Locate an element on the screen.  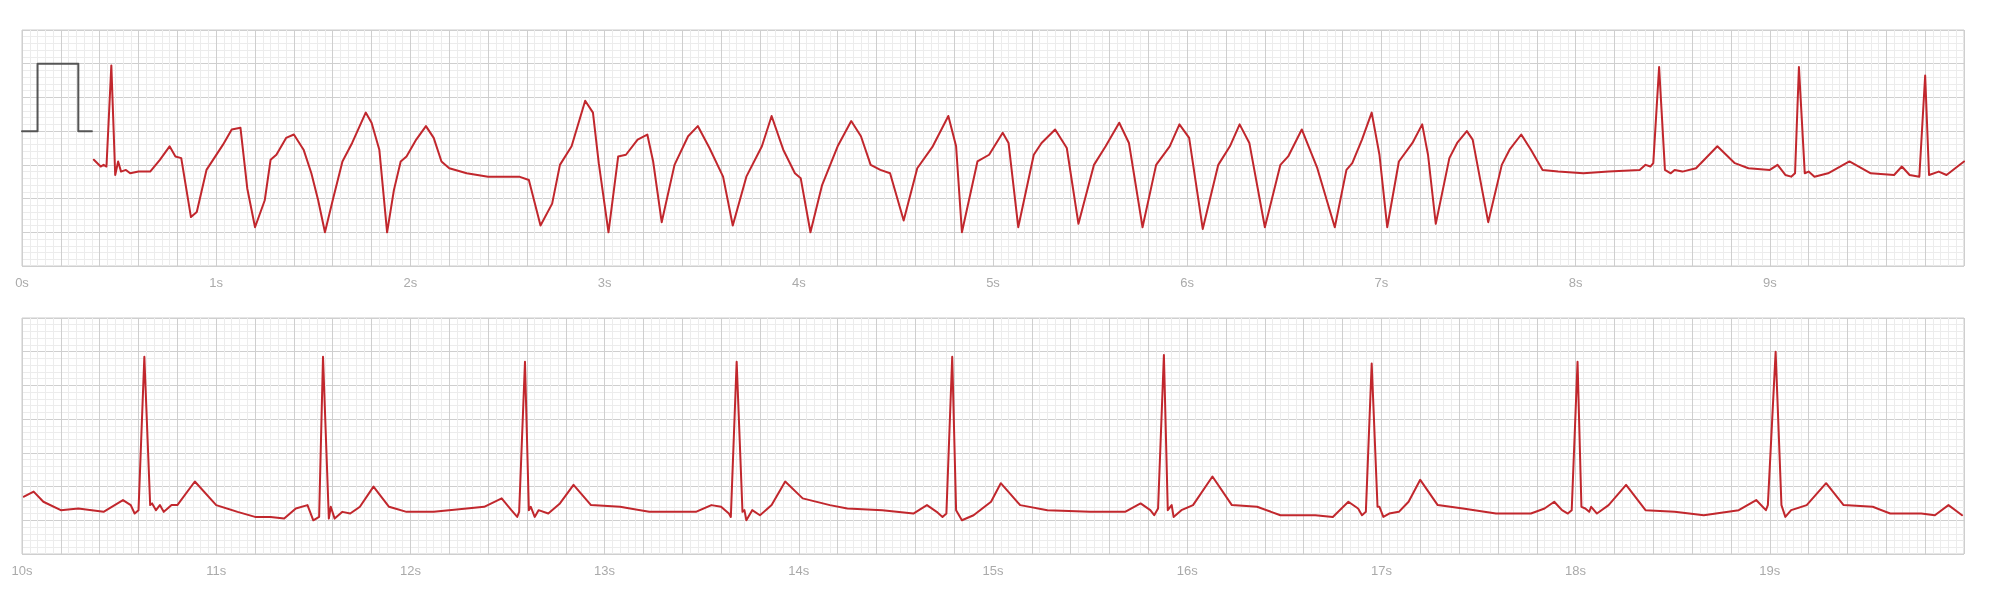
x-tick-label: 8s is located at coordinates (1575, 282).